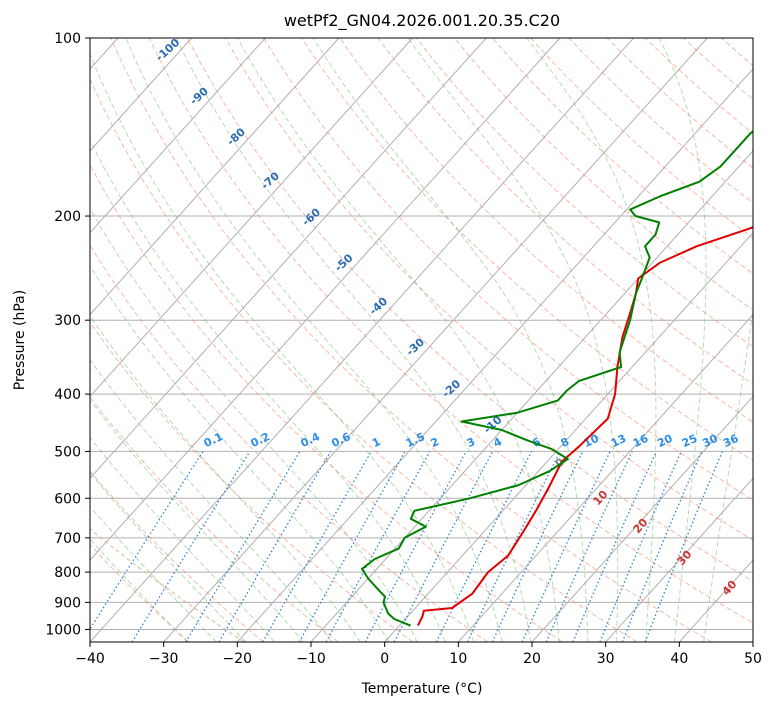 The height and width of the screenshot is (708, 775). Describe the element at coordinates (340, 440) in the screenshot. I see `mixing-ratio-label: 0.6` at that location.